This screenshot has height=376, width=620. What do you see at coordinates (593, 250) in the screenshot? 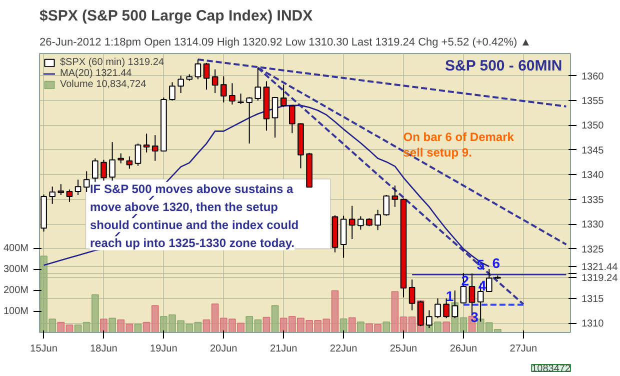
I see `y-tick-label: 1325` at bounding box center [593, 250].